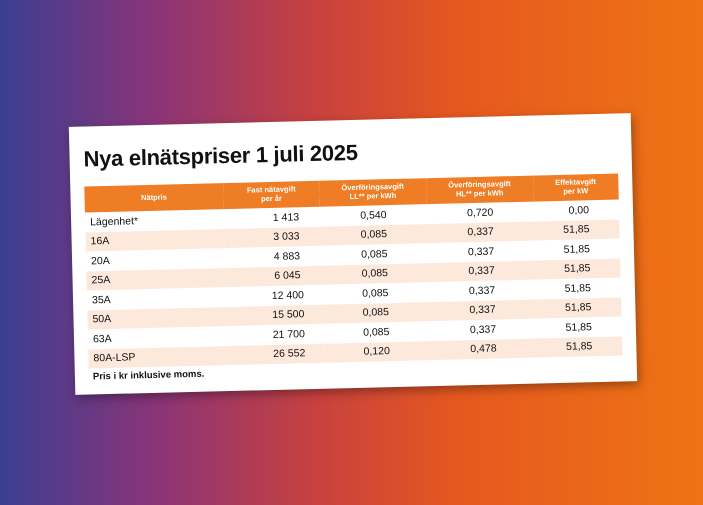 The width and height of the screenshot is (703, 505). Describe the element at coordinates (288, 295) in the screenshot. I see `cell-fast-natavgift: 12 400` at that location.